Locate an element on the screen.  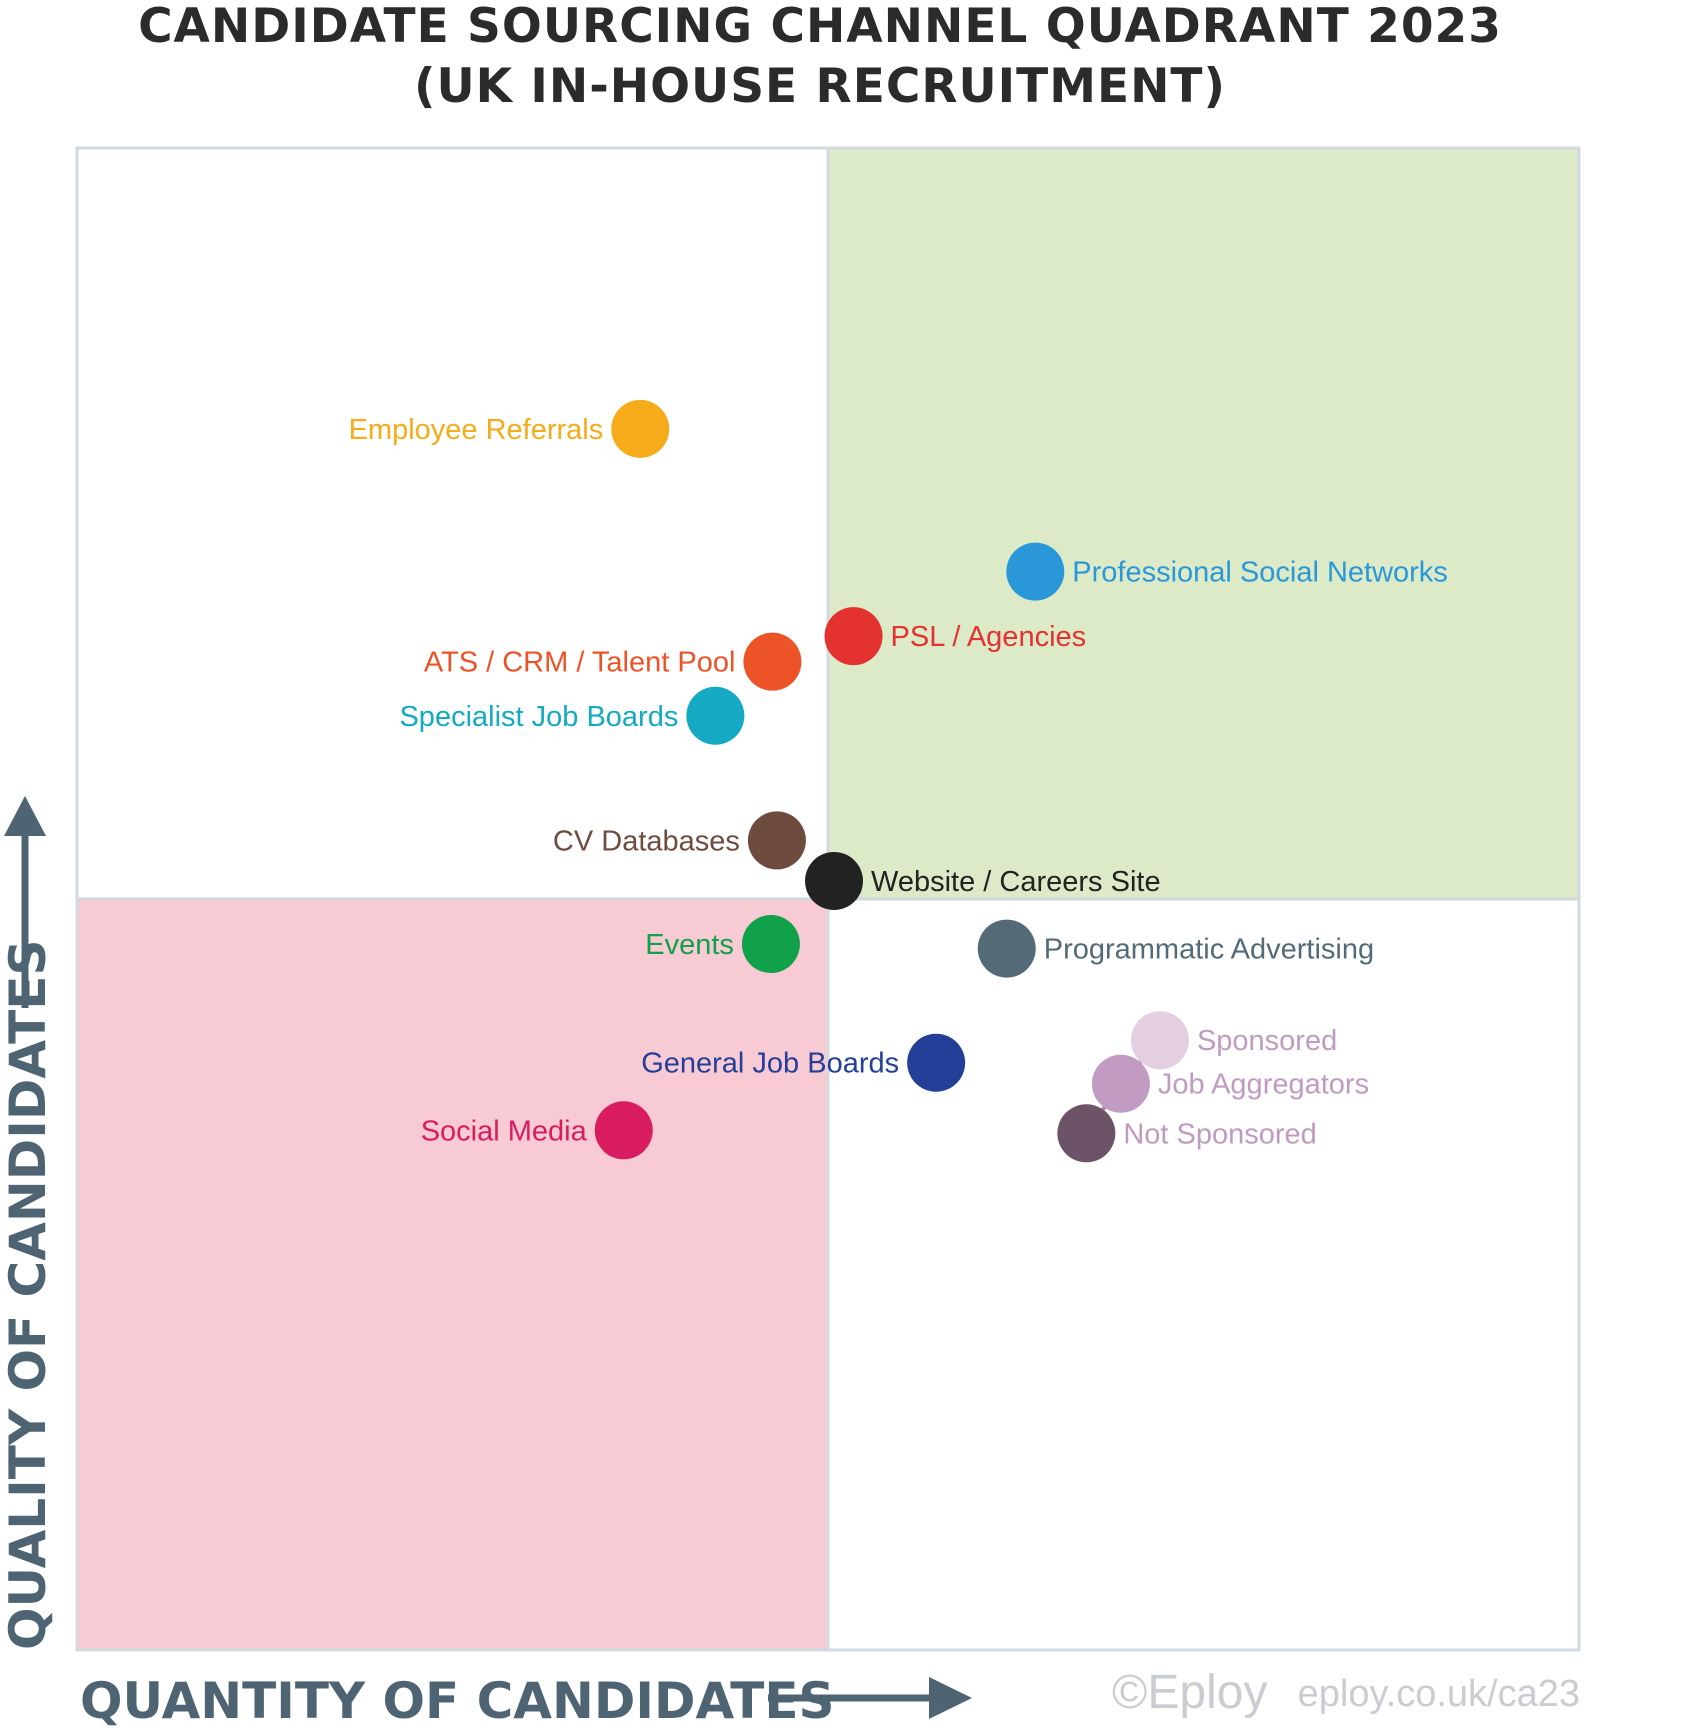
point-sponsored is located at coordinates (1159, 1040).